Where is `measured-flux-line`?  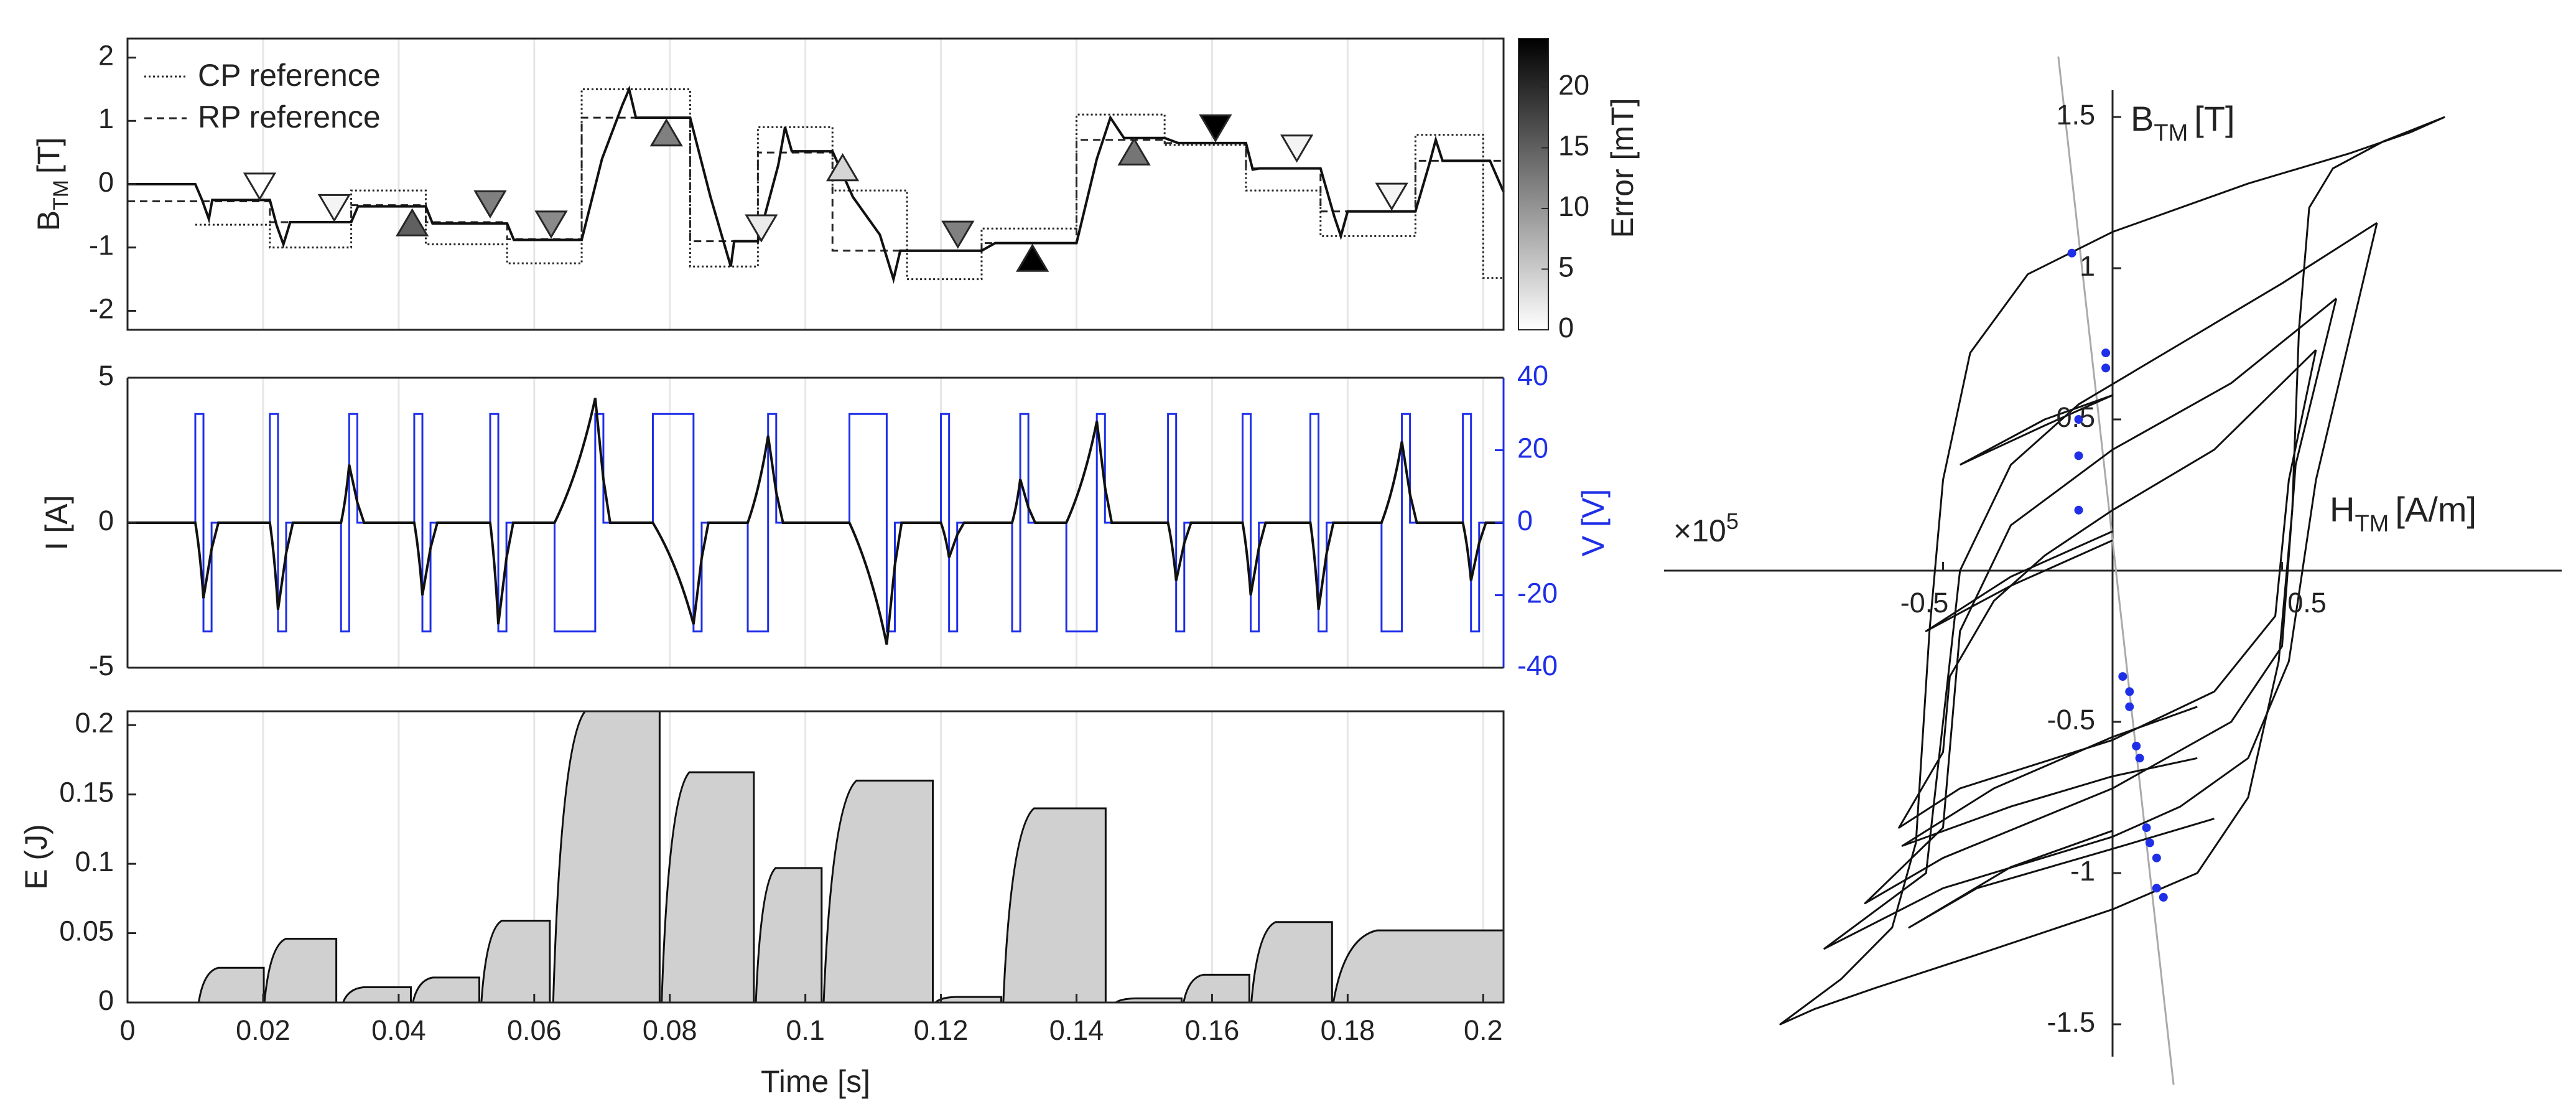
measured-flux-line is located at coordinates (816, 184).